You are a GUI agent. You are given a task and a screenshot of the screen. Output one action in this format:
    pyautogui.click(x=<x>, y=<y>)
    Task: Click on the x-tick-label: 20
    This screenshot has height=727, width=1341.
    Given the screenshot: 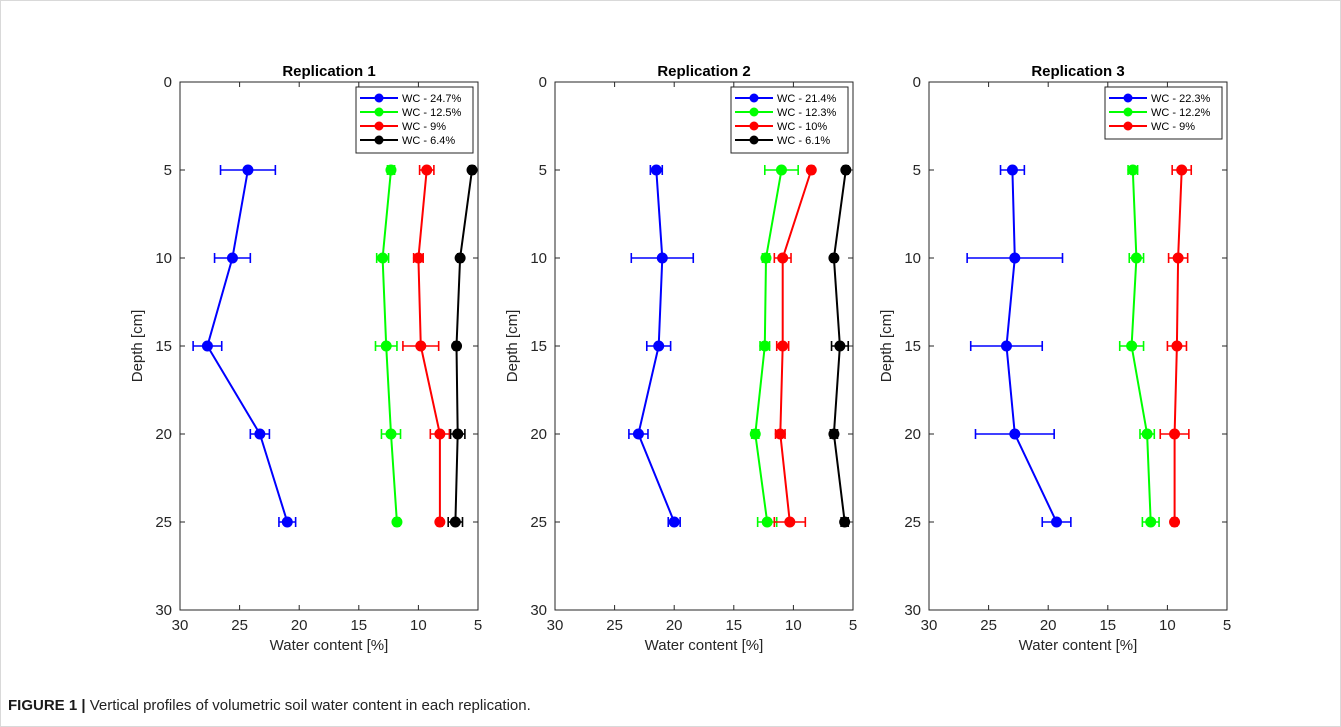 What is the action you would take?
    pyautogui.click(x=299, y=625)
    